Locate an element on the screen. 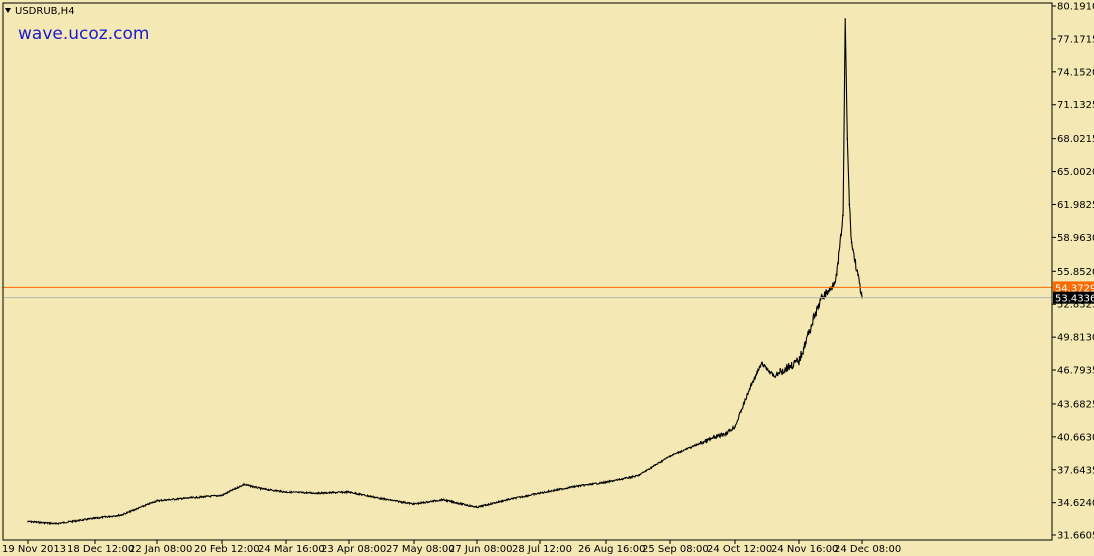 This screenshot has height=556, width=1094. x-tick-label: 18 Dec 12:00 is located at coordinates (100, 549).